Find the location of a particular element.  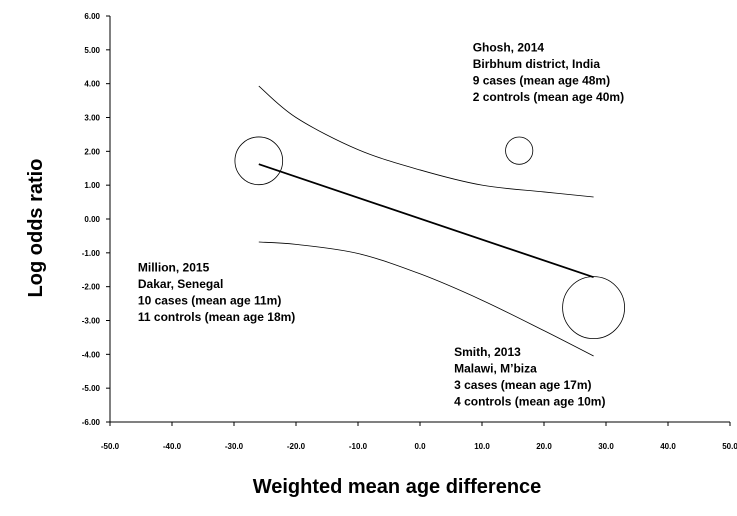

annotation-line: Ghosh, 2014 is located at coordinates (509, 48).